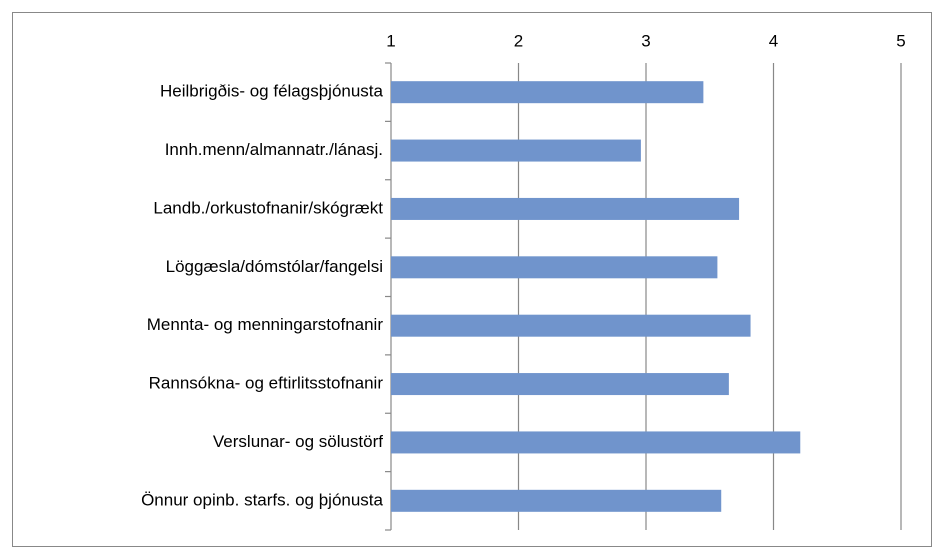 This screenshot has height=559, width=944. What do you see at coordinates (266, 383) in the screenshot?
I see `y-tick-label: Rannsókna- og eftirlitsstofnanir` at bounding box center [266, 383].